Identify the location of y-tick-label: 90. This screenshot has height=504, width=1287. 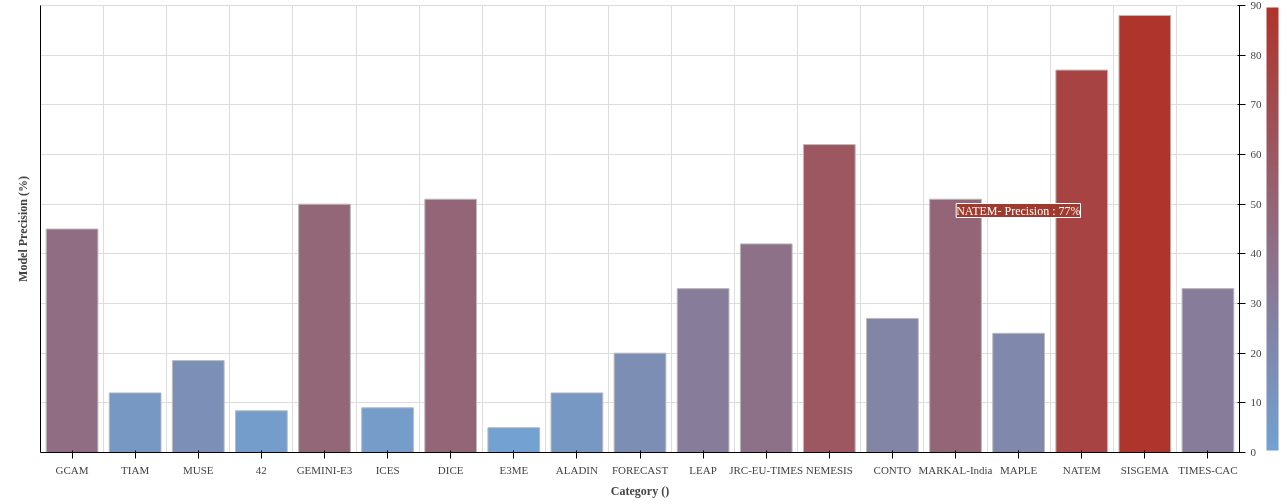
(1256, 5).